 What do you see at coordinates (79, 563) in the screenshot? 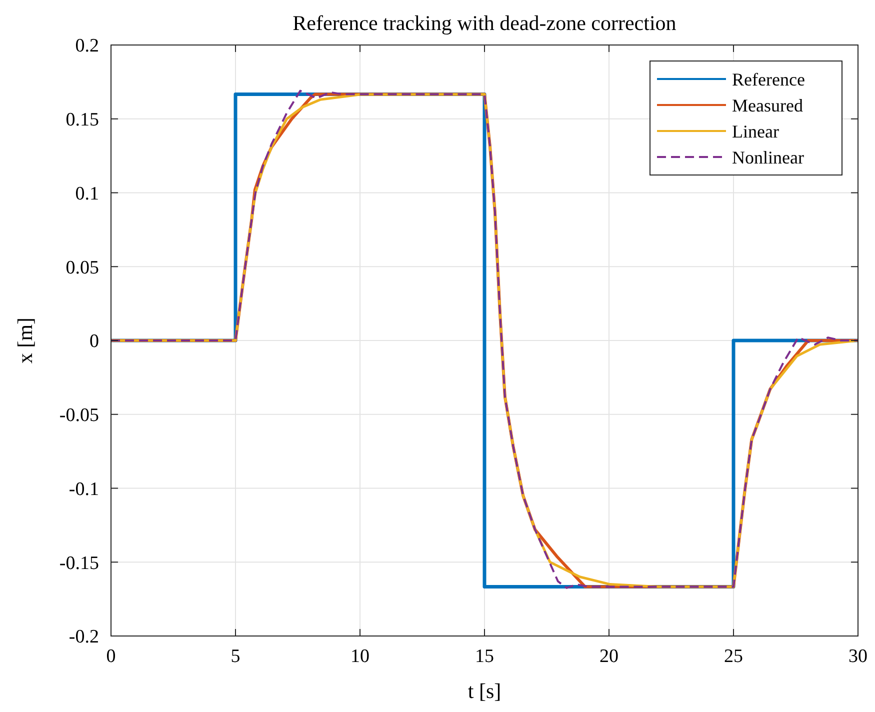
I see `y-tick-label: -0.15` at bounding box center [79, 563].